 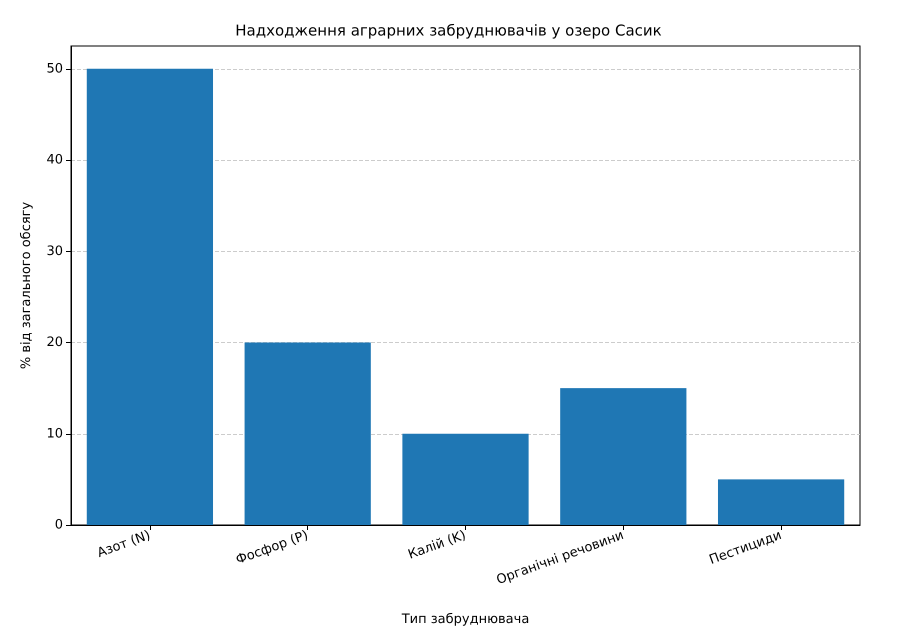 What do you see at coordinates (54, 160) in the screenshot?
I see `y-tick-label: 40` at bounding box center [54, 160].